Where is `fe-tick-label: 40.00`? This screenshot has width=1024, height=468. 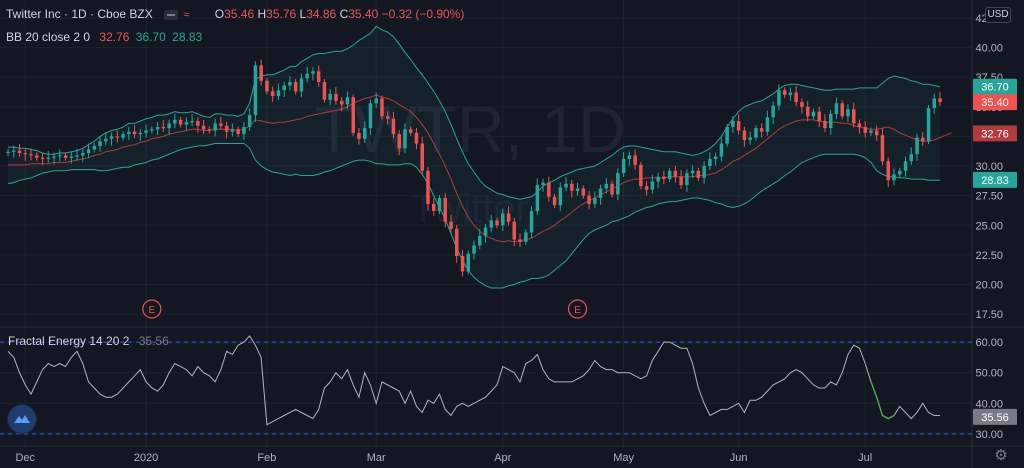
fe-tick-label: 40.00 is located at coordinates (989, 404).